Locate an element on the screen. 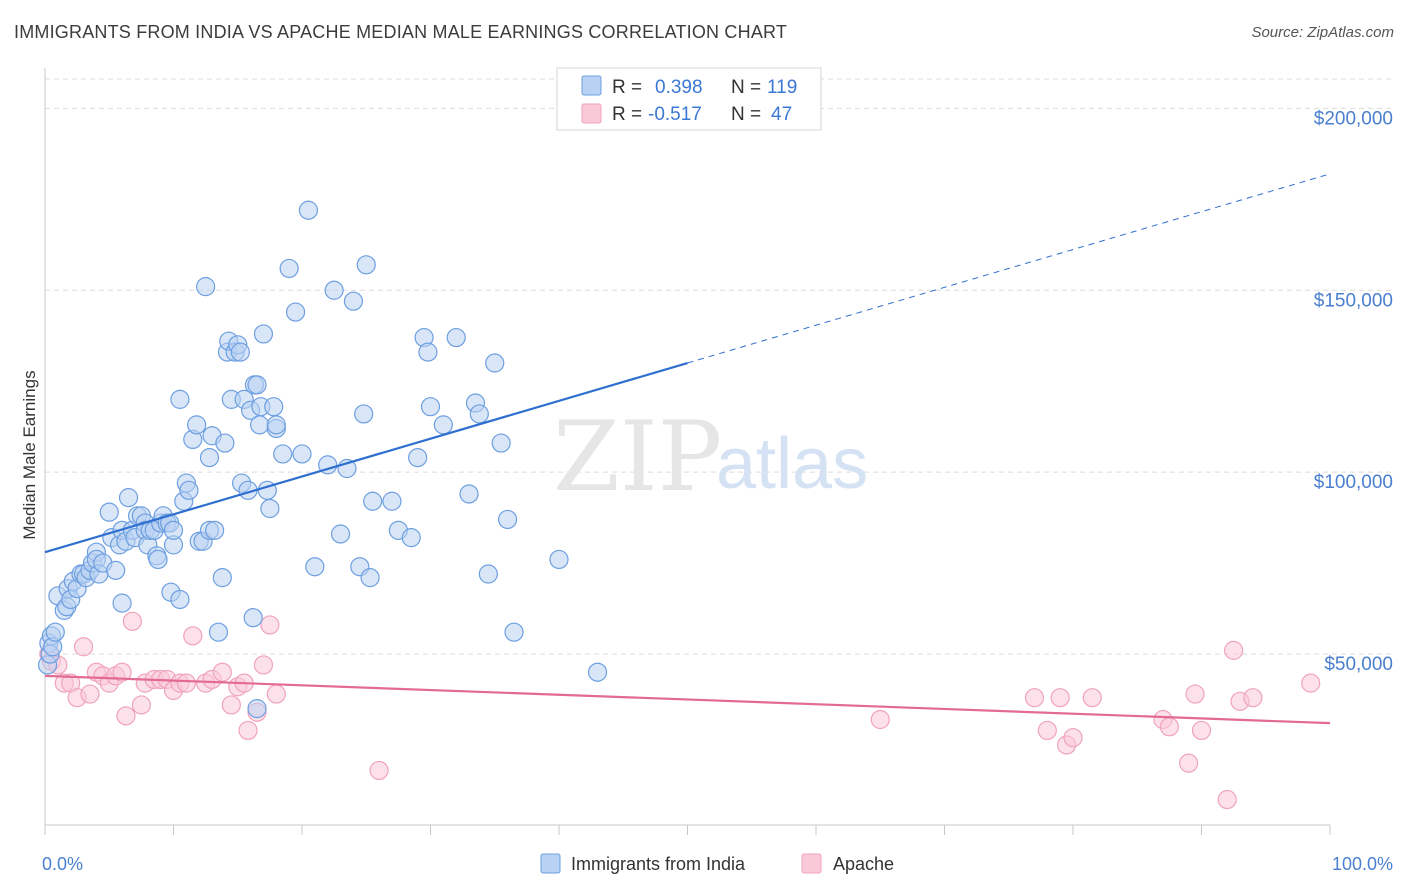 This screenshot has height=892, width=1406. y-tick-label-2: $150,000 is located at coordinates (1353, 300).